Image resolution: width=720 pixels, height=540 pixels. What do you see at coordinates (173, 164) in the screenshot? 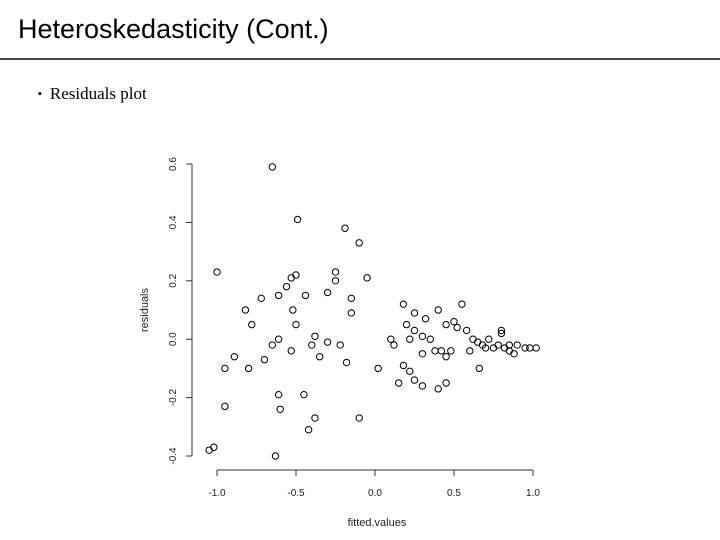
I see `y-tick-label: 0.6` at bounding box center [173, 164].